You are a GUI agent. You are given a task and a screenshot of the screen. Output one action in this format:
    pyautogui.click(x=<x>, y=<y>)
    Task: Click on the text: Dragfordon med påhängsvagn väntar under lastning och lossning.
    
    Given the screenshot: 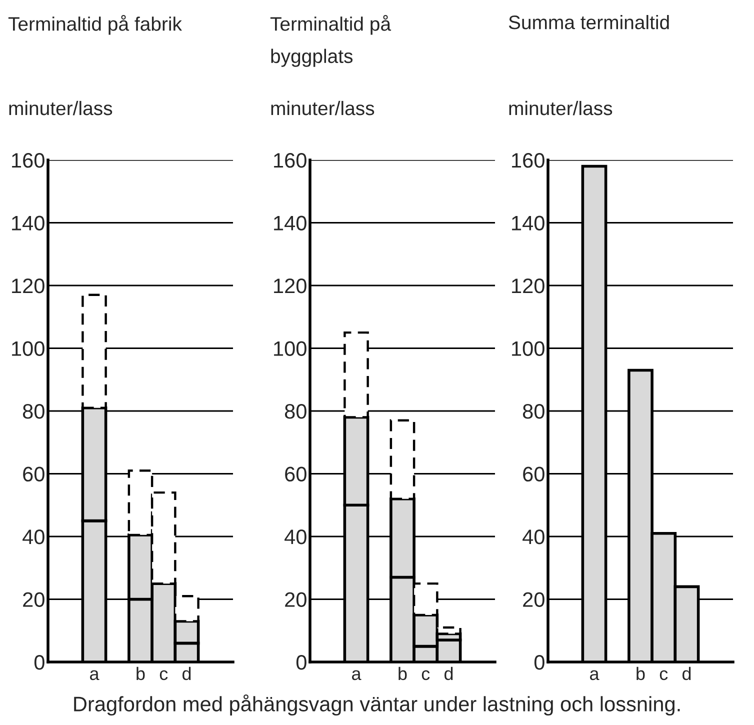 What is the action you would take?
    pyautogui.click(x=377, y=705)
    